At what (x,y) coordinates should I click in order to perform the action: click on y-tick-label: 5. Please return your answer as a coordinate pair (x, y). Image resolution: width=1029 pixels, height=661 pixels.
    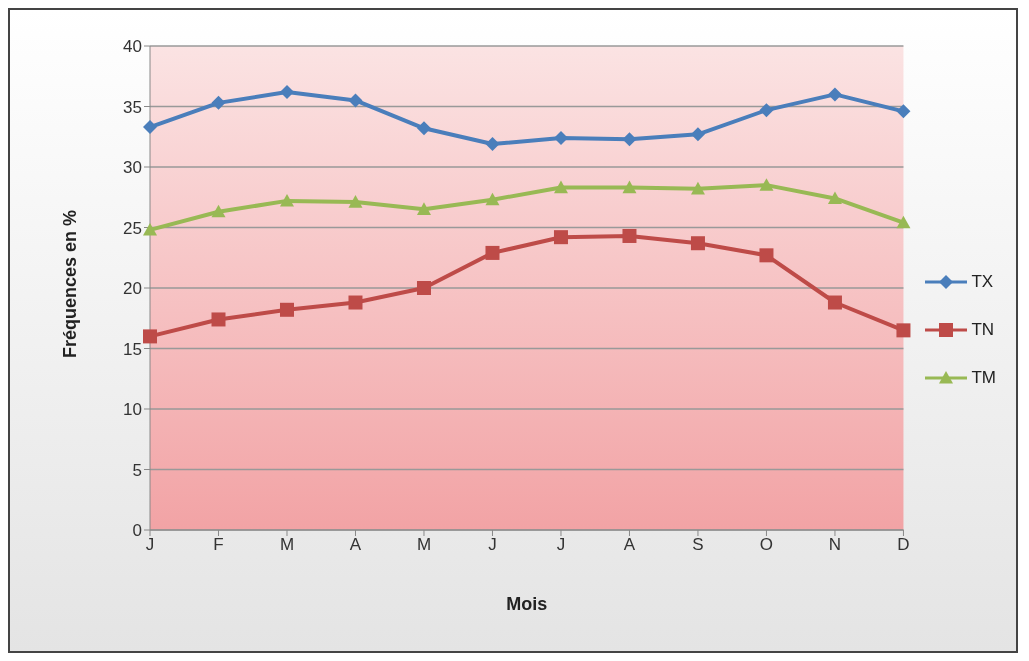
    Looking at the image, I should click on (137, 470).